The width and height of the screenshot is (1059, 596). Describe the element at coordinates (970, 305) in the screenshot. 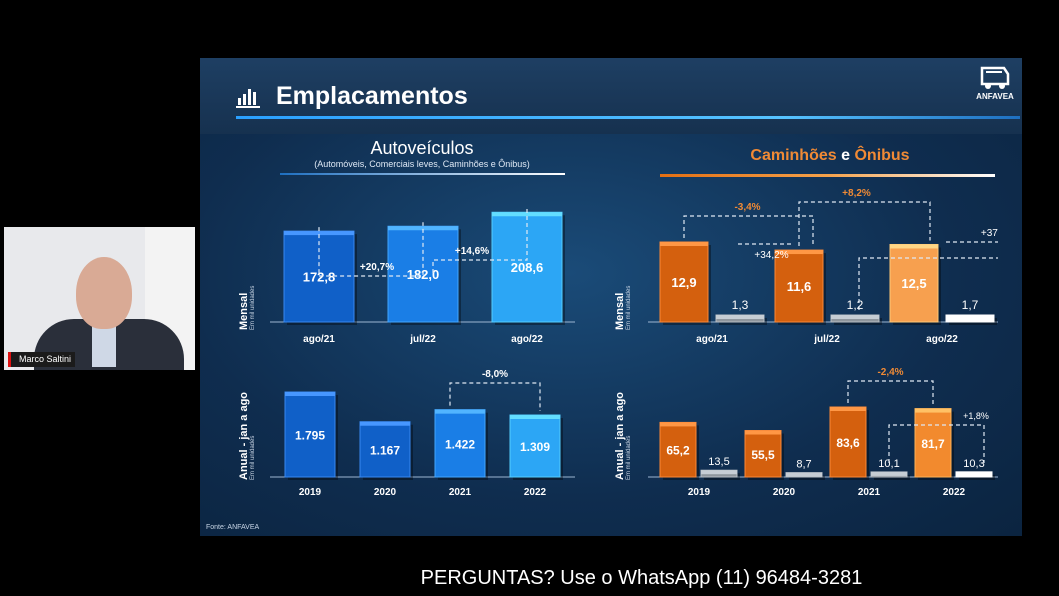

I see `value-label: 1,7` at that location.